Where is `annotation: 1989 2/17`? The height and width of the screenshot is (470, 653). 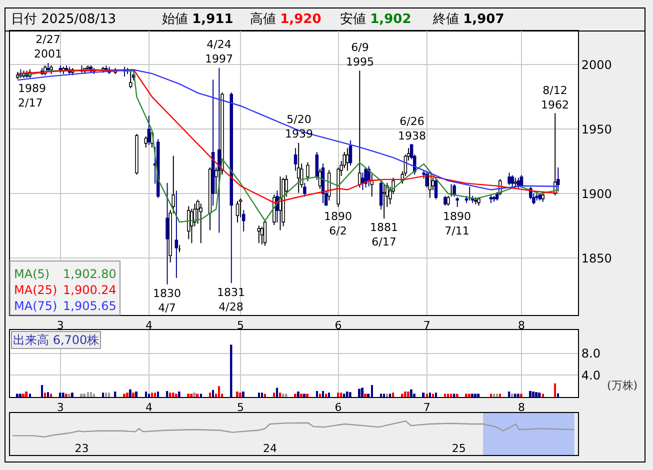 annotation: 1989 2/17 is located at coordinates (32, 96).